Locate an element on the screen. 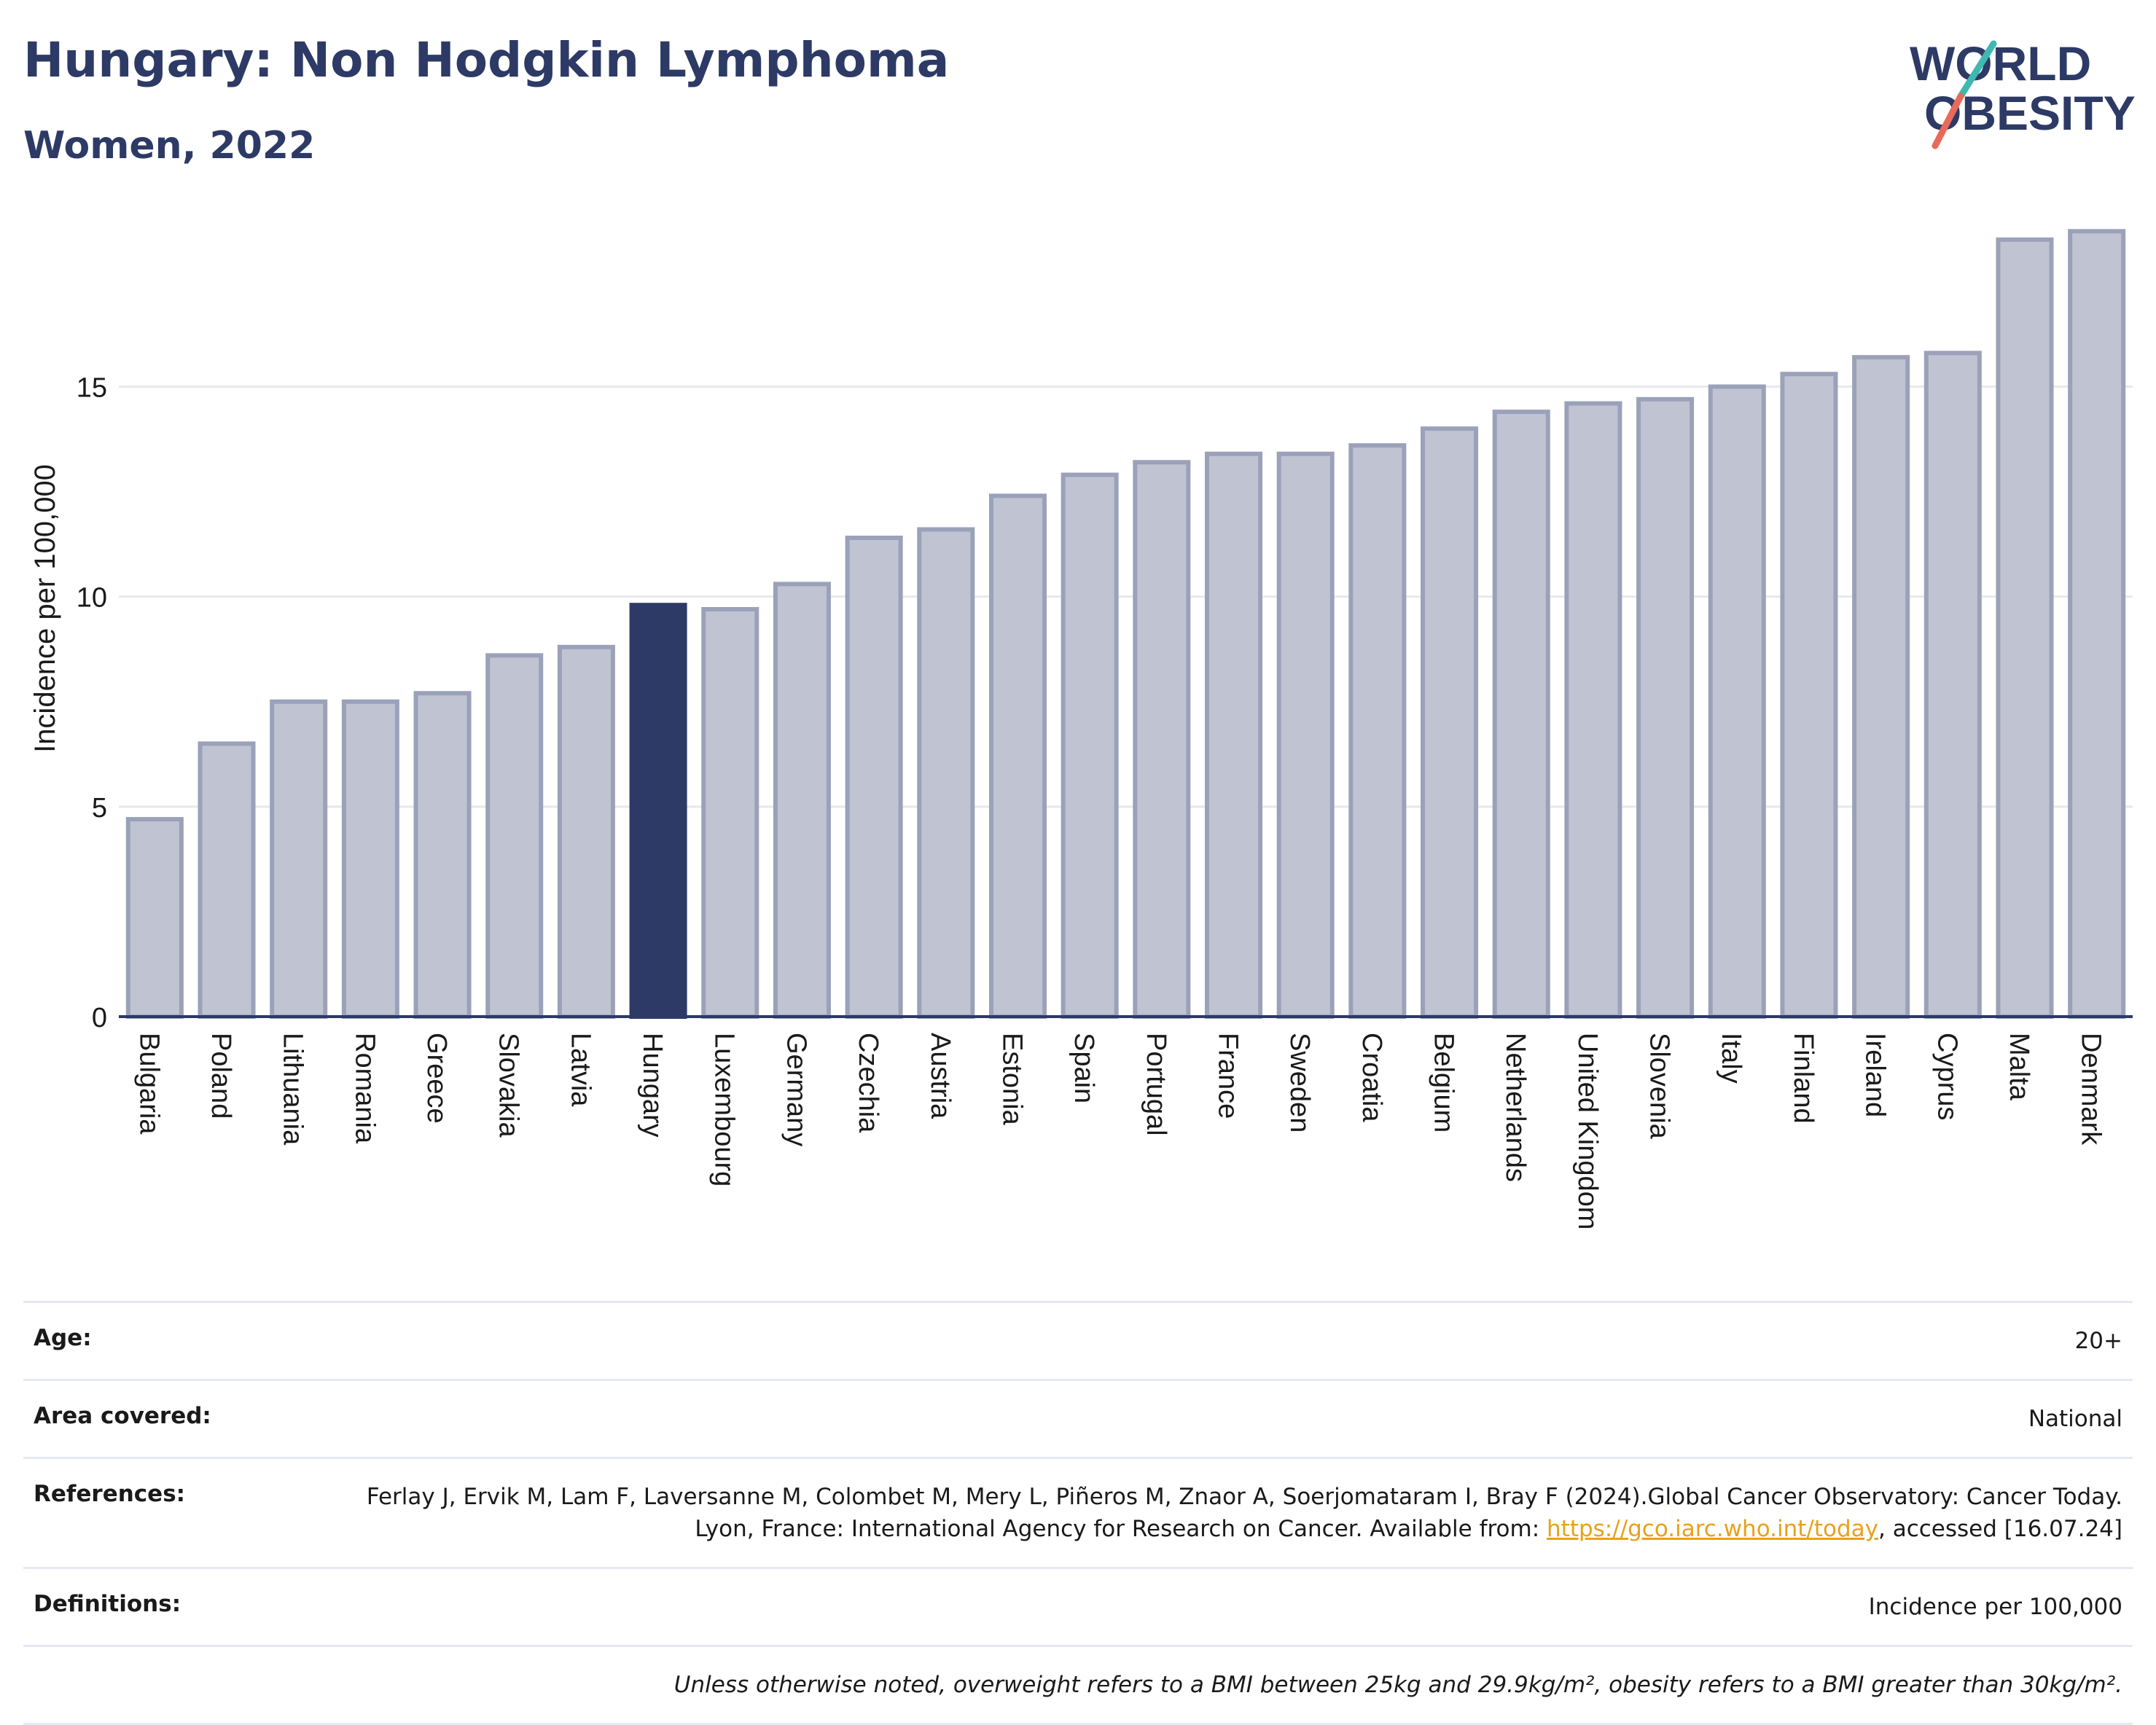 This screenshot has width=2156, height=1725. bar-finland is located at coordinates (1809, 695).